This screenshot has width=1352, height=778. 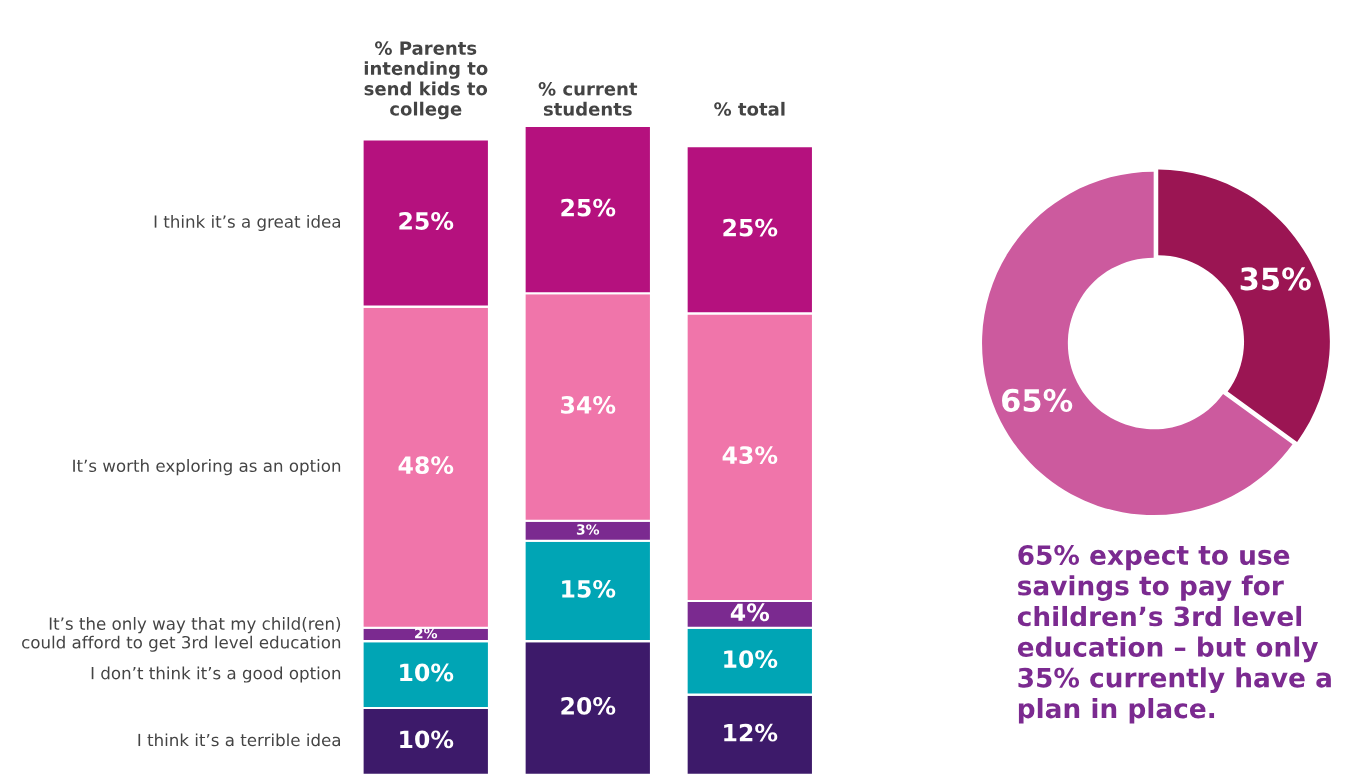 I want to click on series-label: It’s worth exploring as an option, so click(x=207, y=467).